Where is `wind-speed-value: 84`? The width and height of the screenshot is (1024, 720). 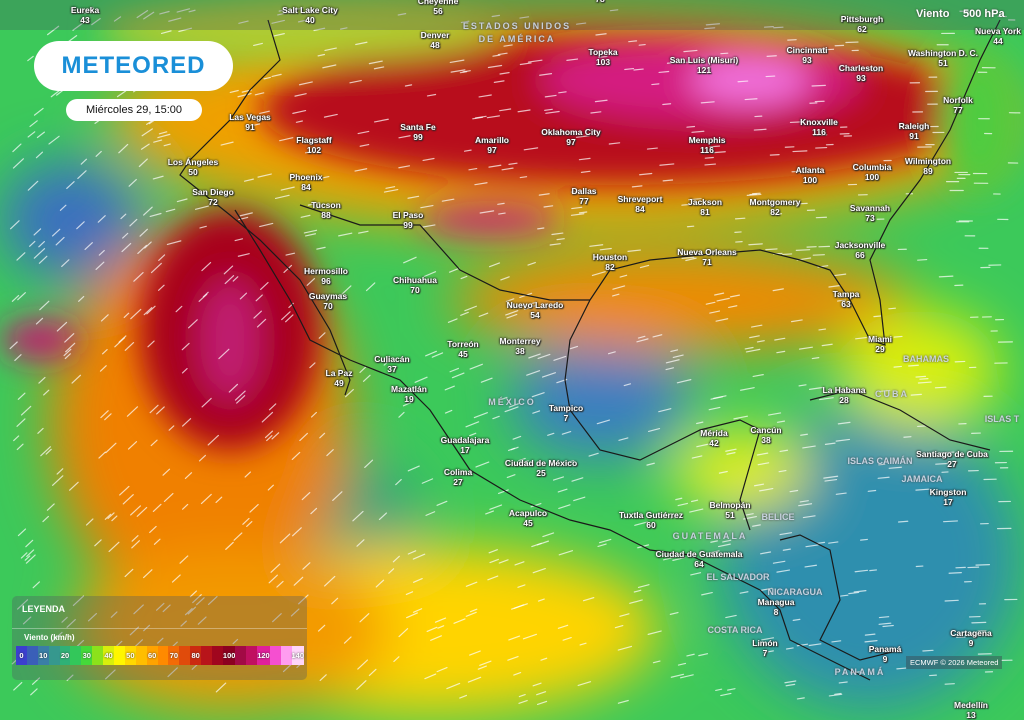 wind-speed-value: 84 is located at coordinates (640, 209).